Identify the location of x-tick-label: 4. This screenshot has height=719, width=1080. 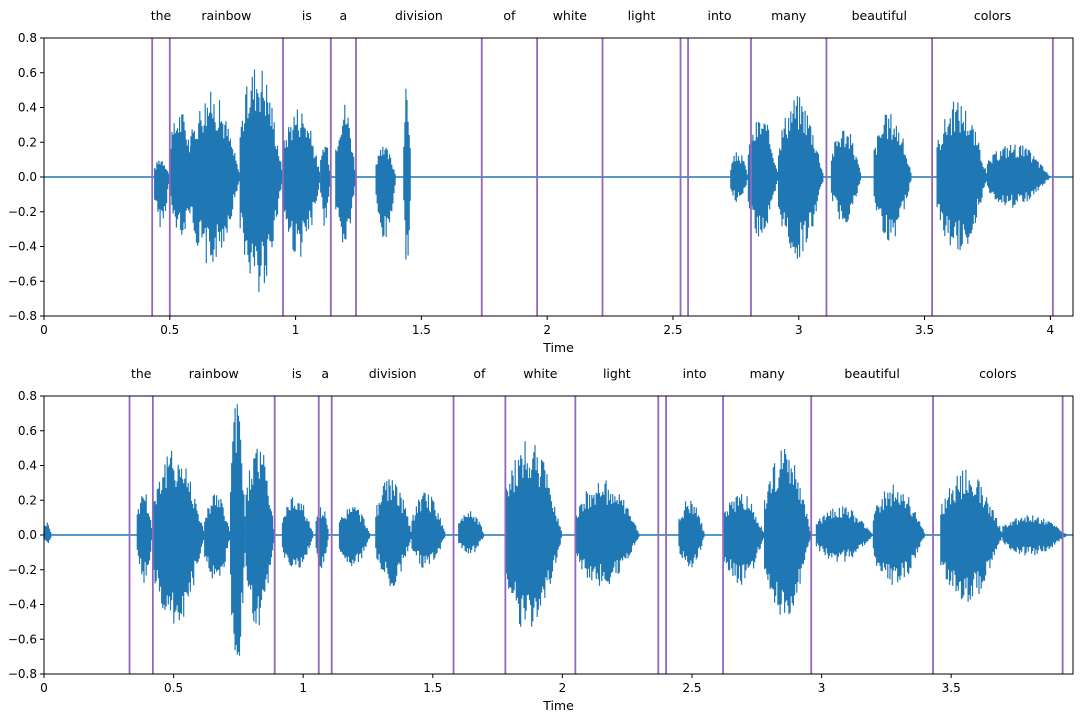
(1051, 330).